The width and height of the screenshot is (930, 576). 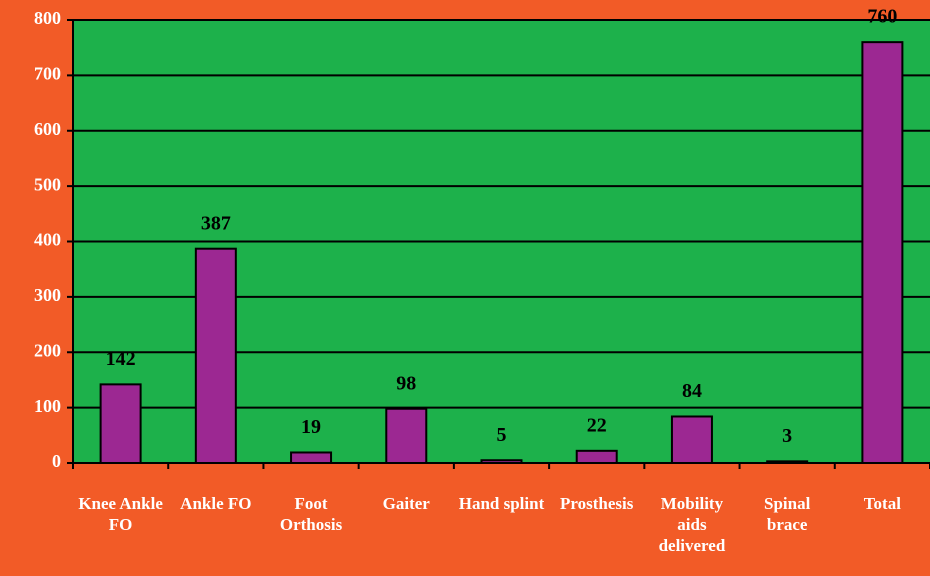 I want to click on data-label: 3, so click(x=787, y=436).